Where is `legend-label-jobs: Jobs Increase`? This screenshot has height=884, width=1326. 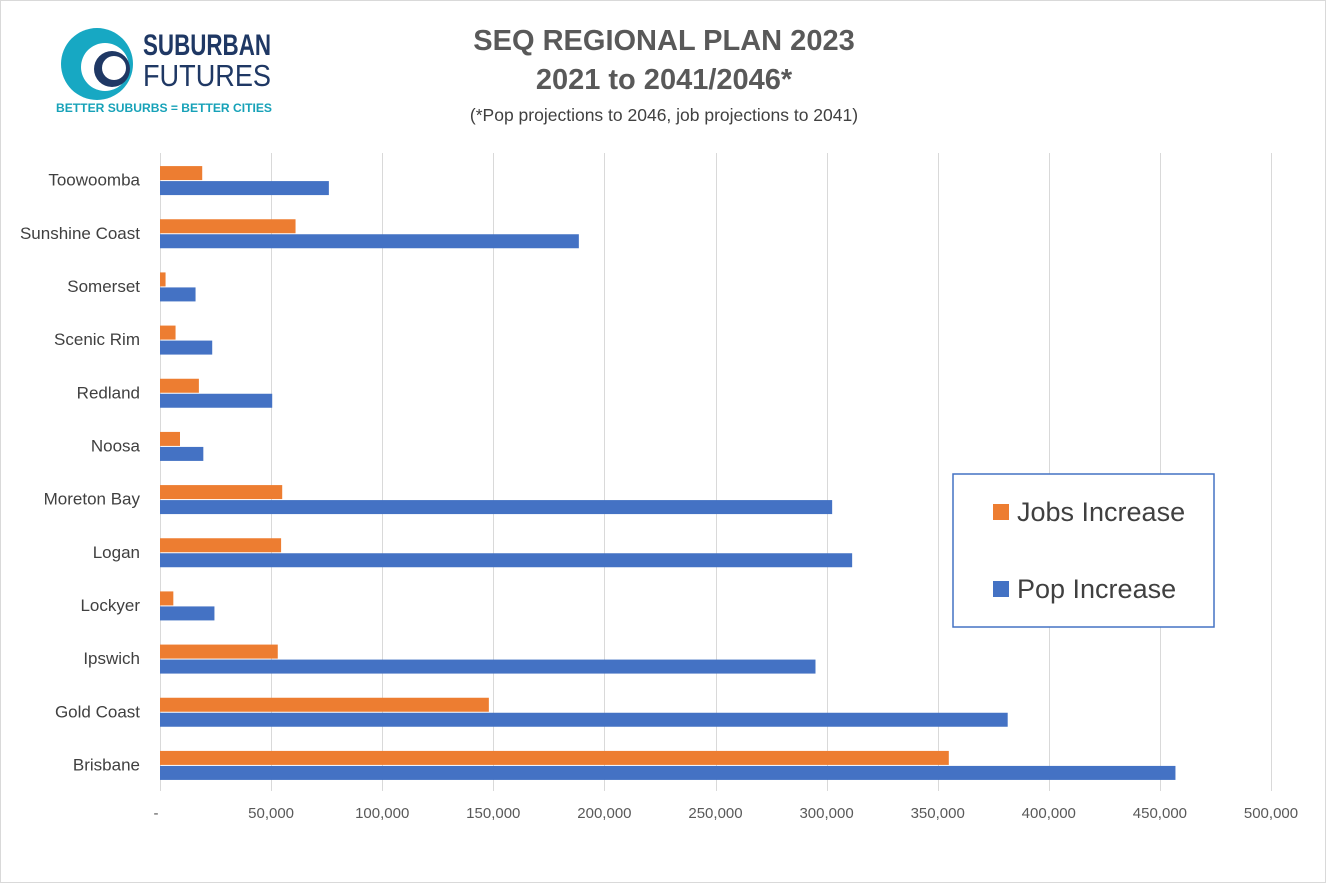
legend-label-jobs: Jobs Increase is located at coordinates (1101, 512).